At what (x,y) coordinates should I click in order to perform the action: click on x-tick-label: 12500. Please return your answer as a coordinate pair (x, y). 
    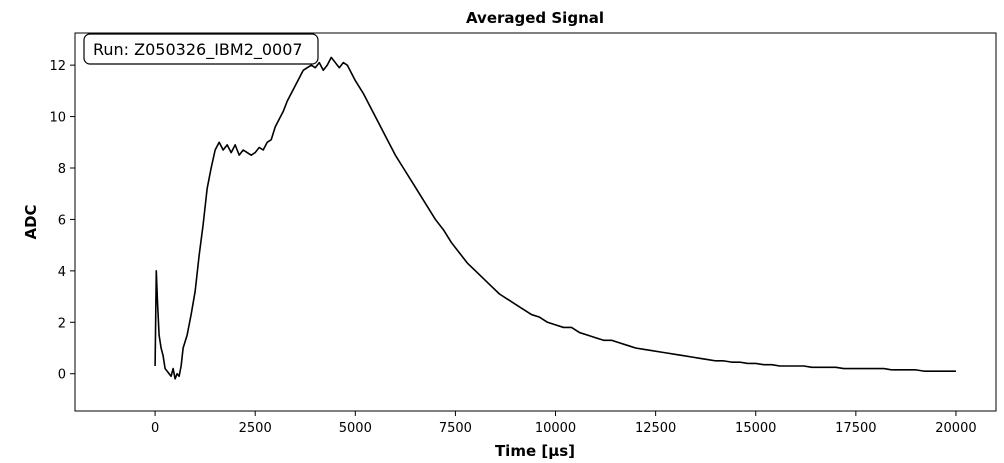
    Looking at the image, I should click on (655, 428).